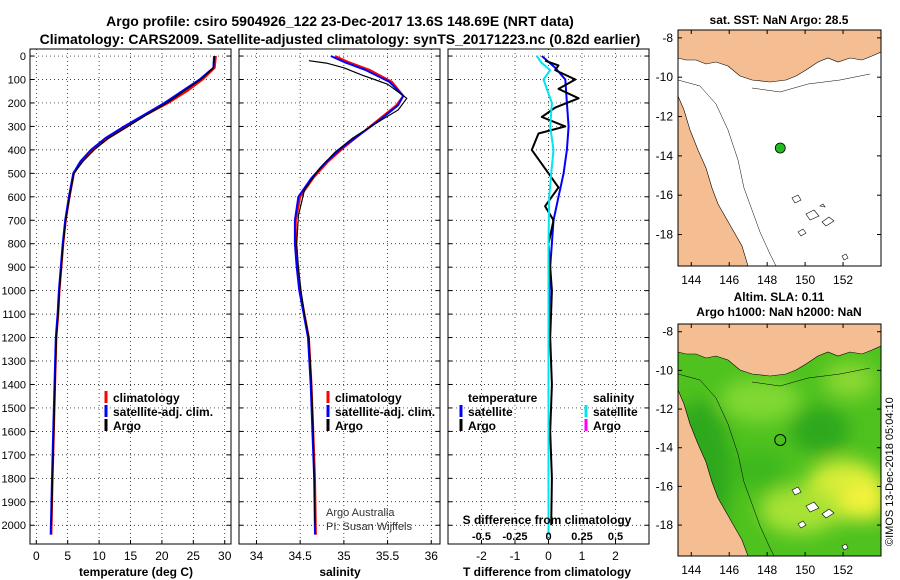  I want to click on y-tick-label: 200, so click(17, 104).